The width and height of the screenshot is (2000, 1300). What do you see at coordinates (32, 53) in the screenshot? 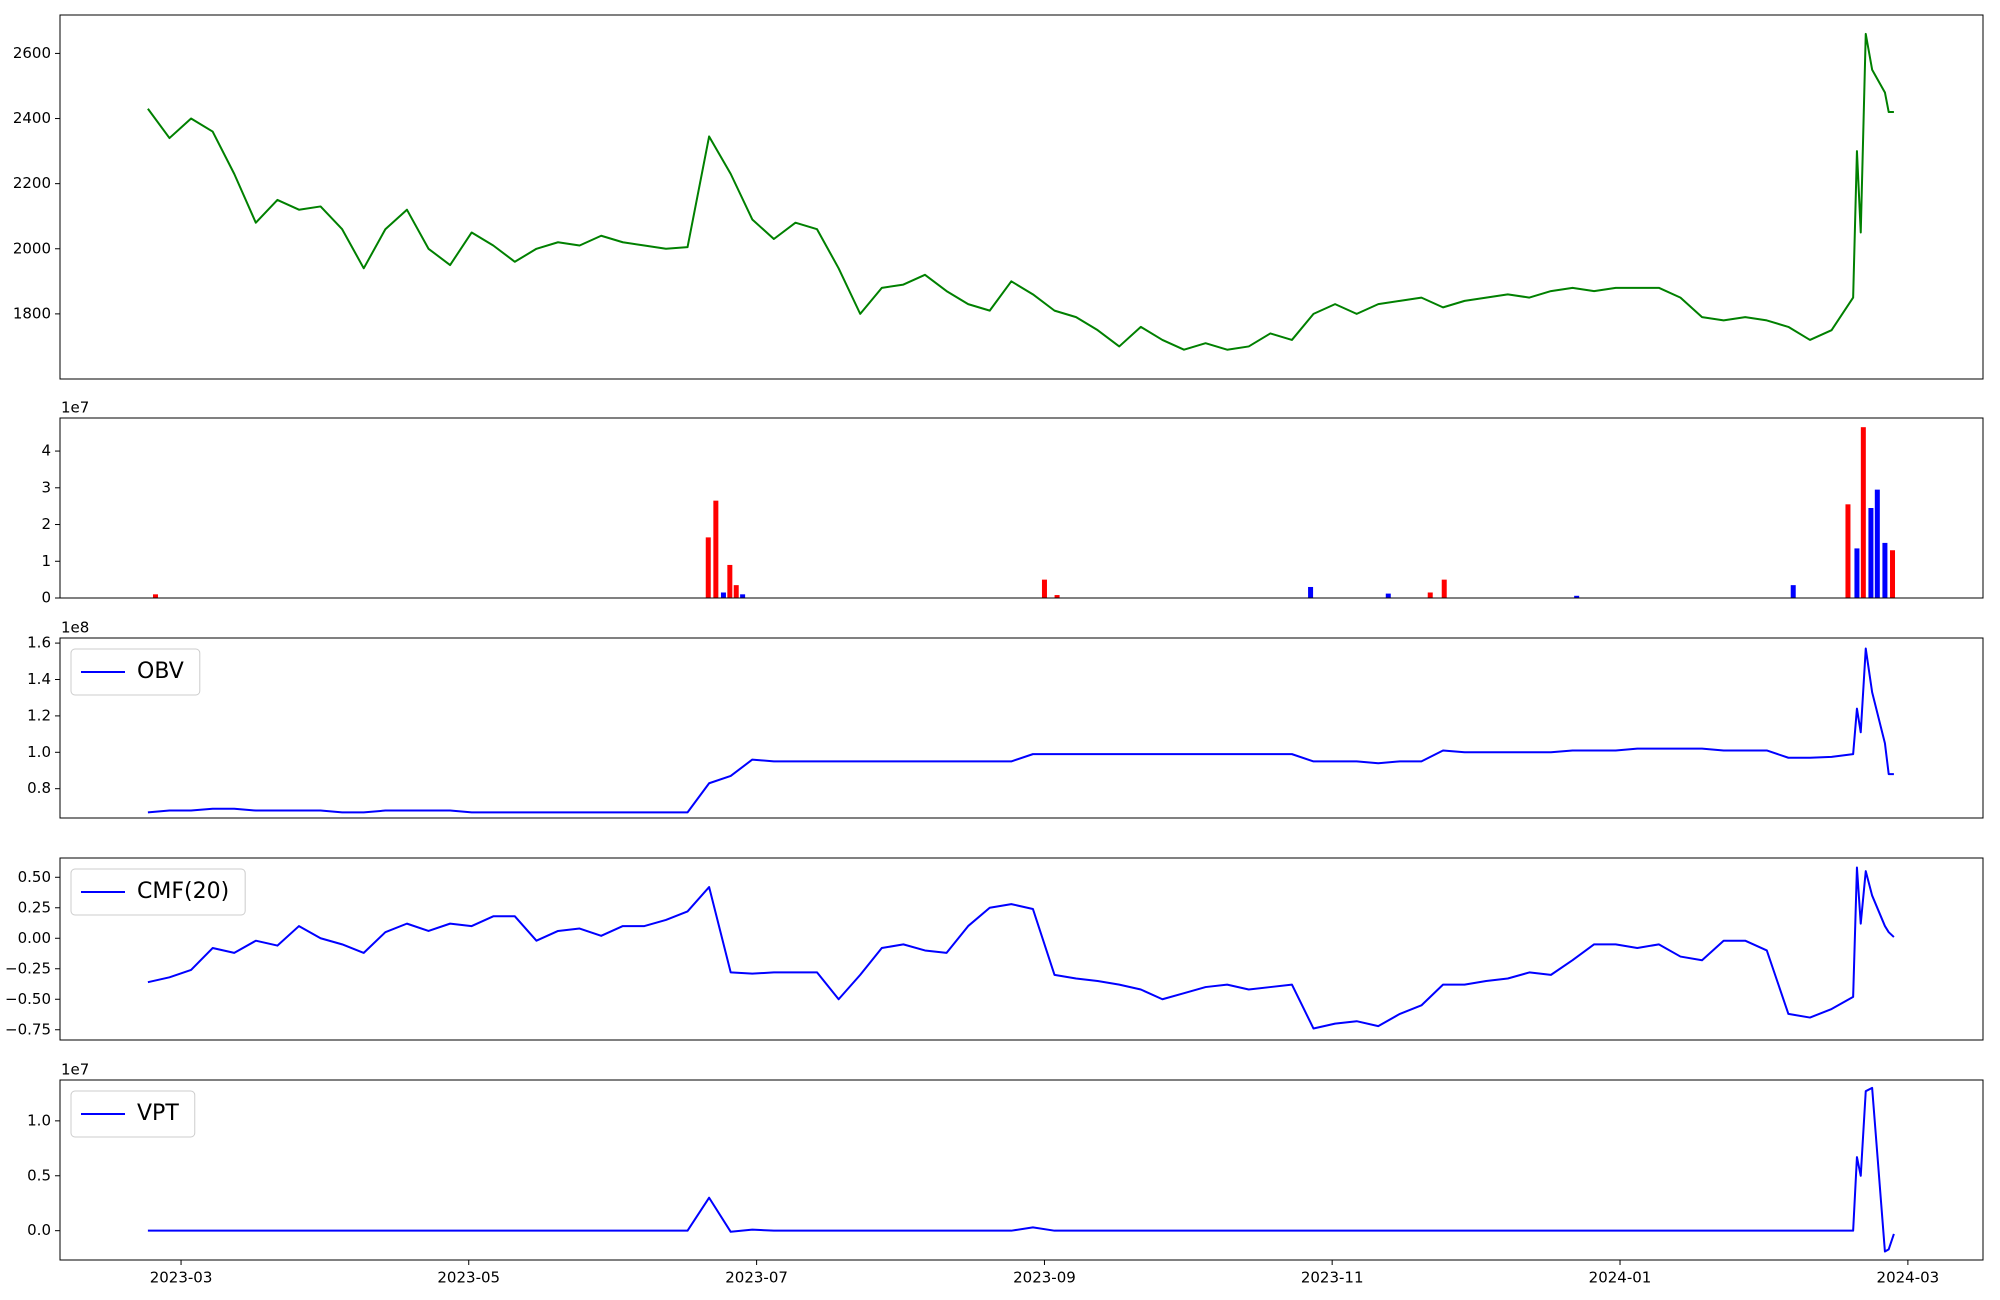
I see `y-tick-label: 2600` at bounding box center [32, 53].